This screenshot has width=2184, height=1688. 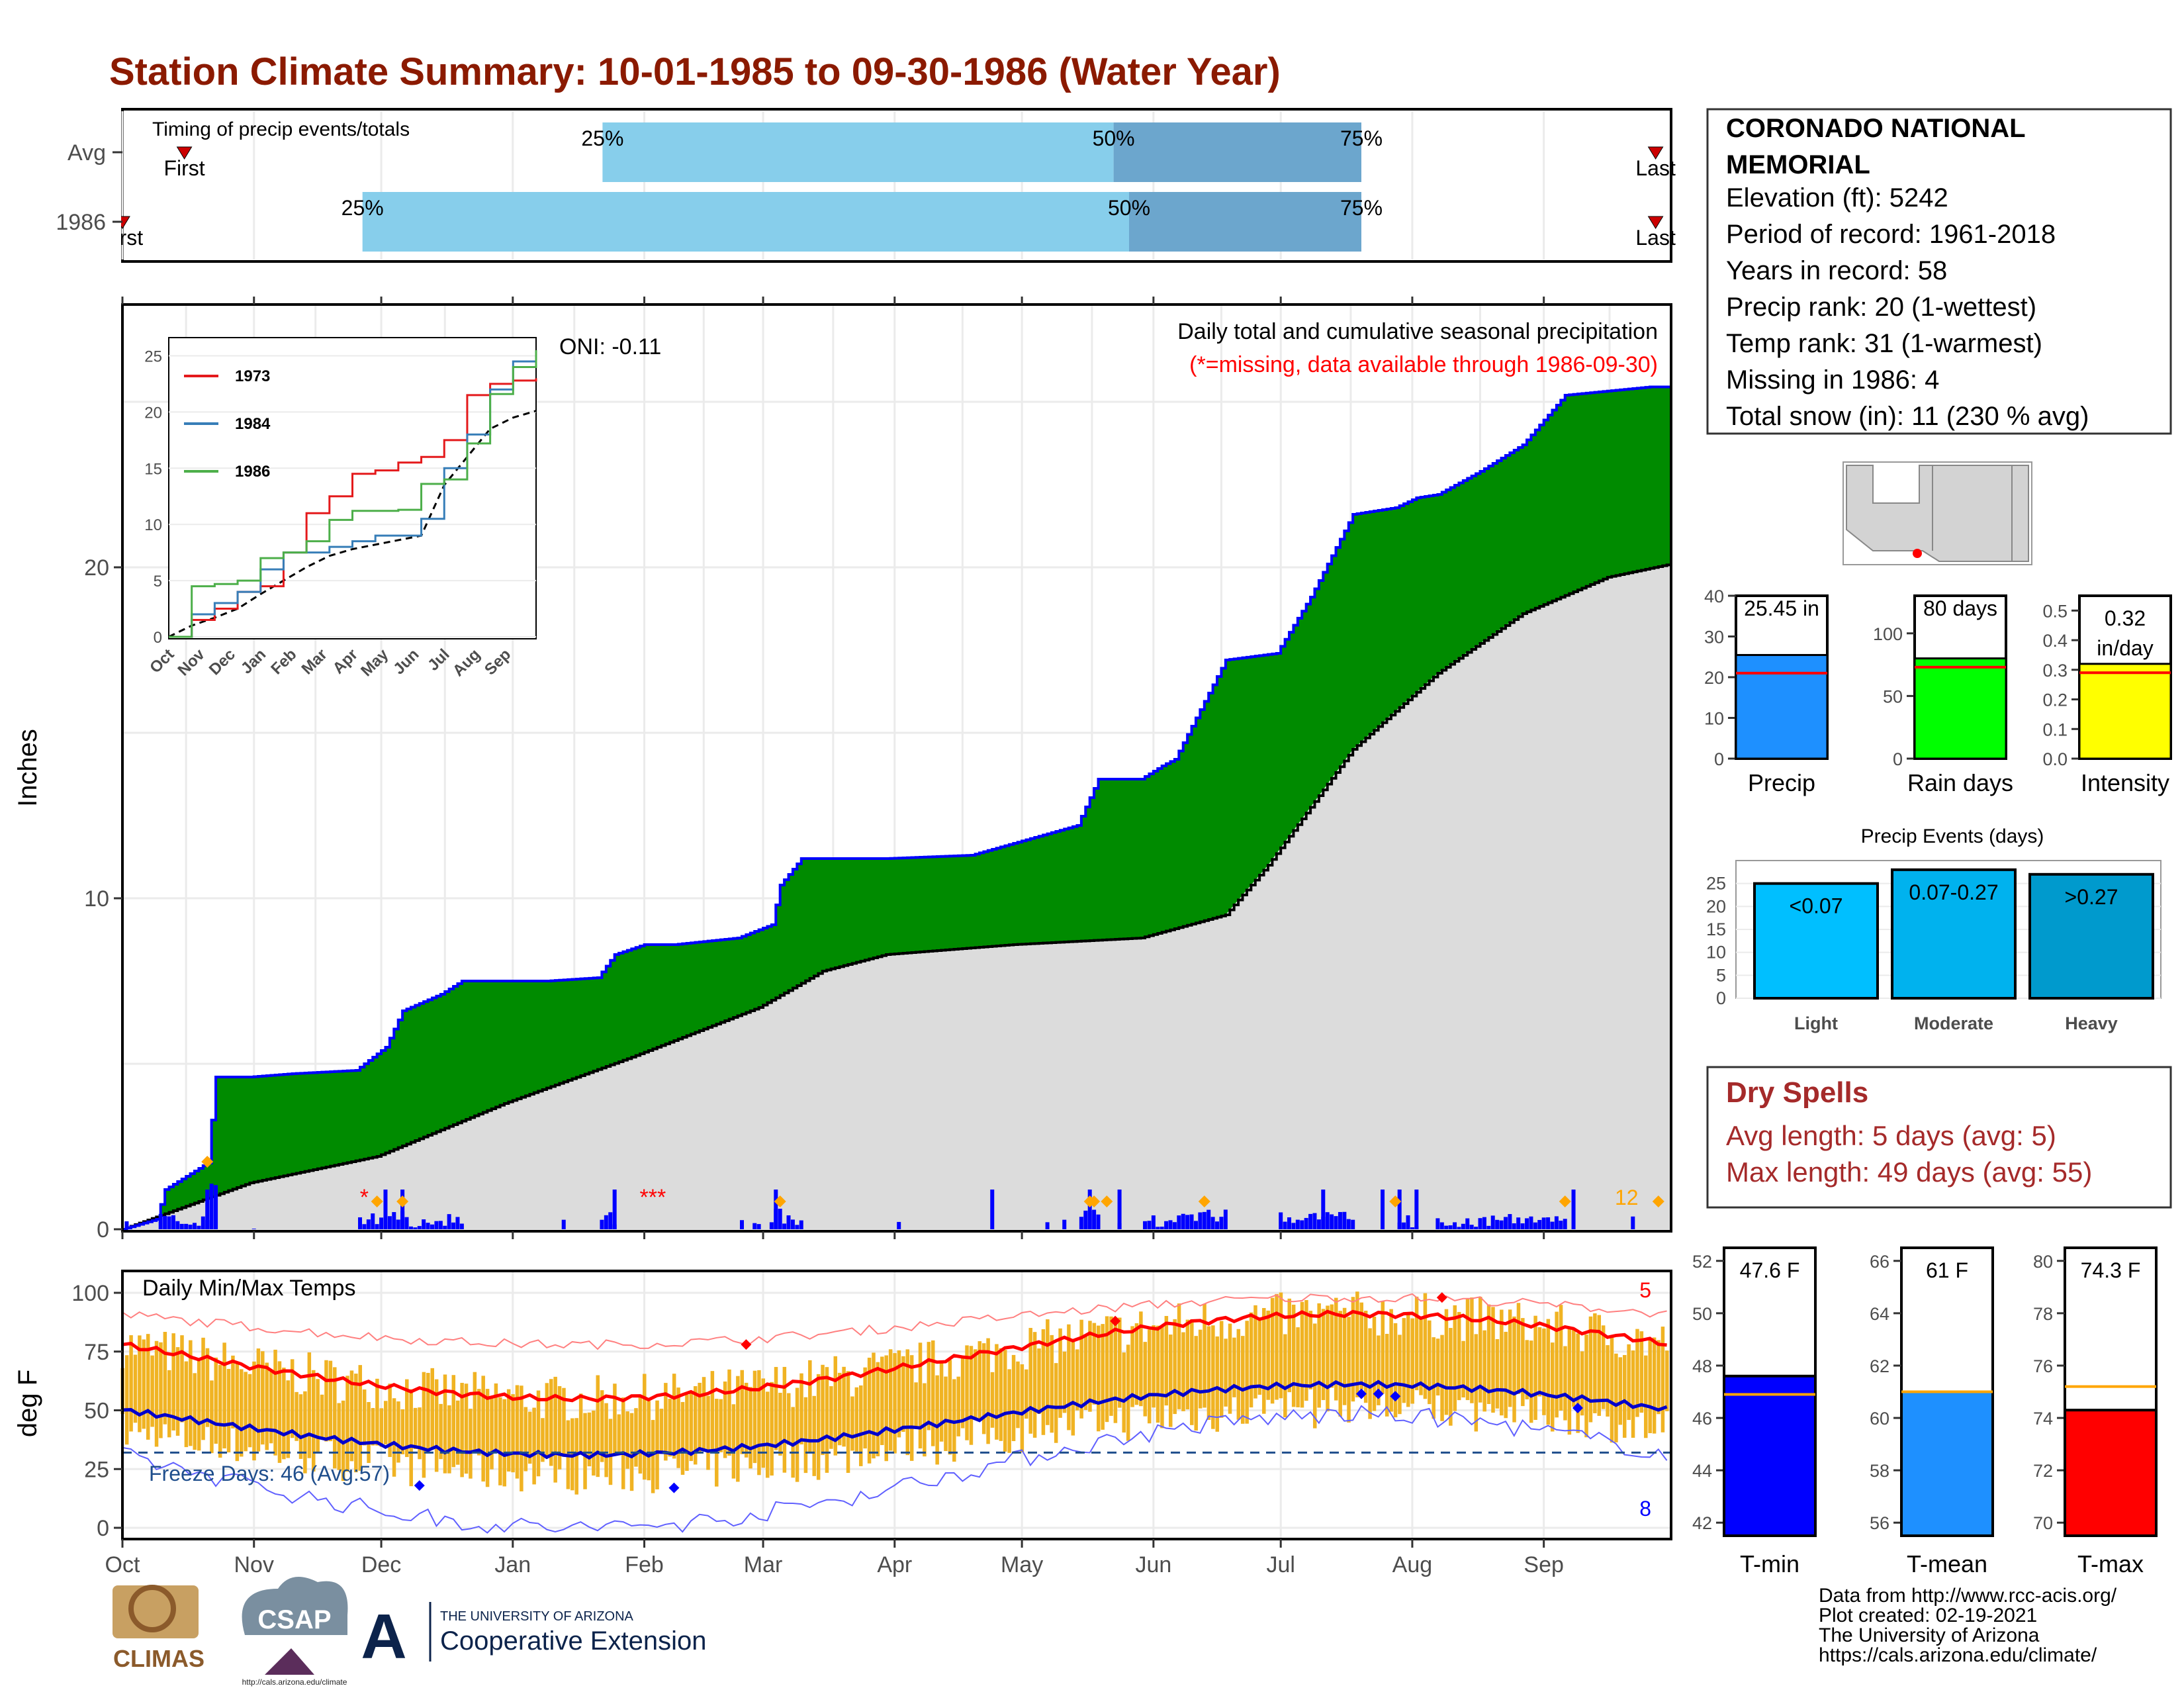 I want to click on temp-tick-label: 72, so click(x=2043, y=1471).